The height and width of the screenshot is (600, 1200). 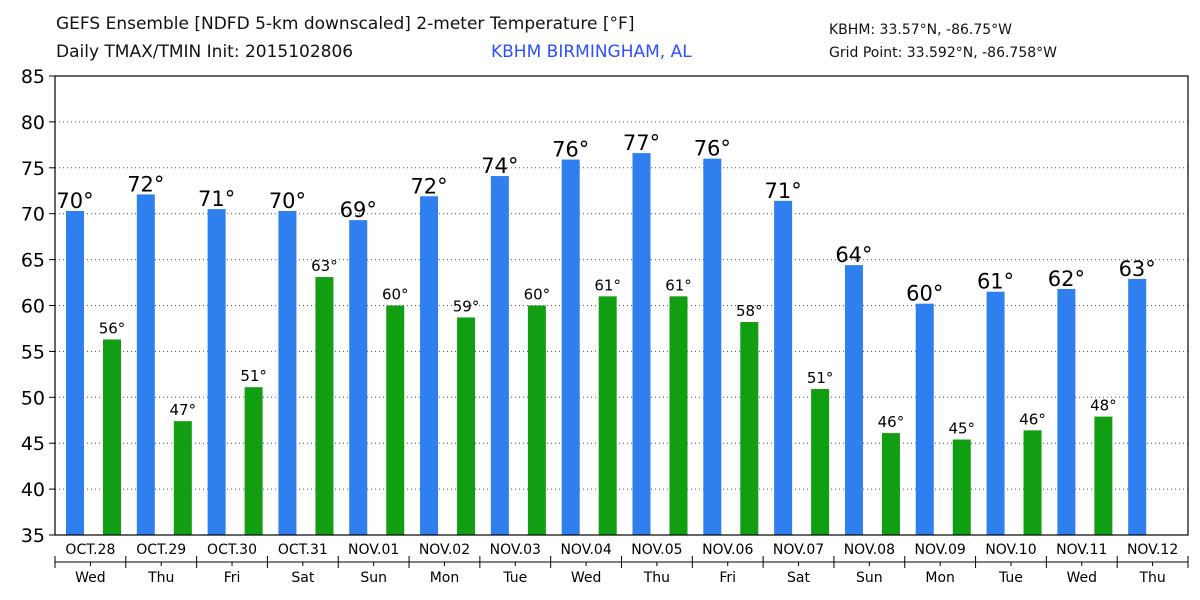 I want to click on grid-point-coords: Grid Point: 33.592°N, -86.758°W, so click(x=943, y=53).